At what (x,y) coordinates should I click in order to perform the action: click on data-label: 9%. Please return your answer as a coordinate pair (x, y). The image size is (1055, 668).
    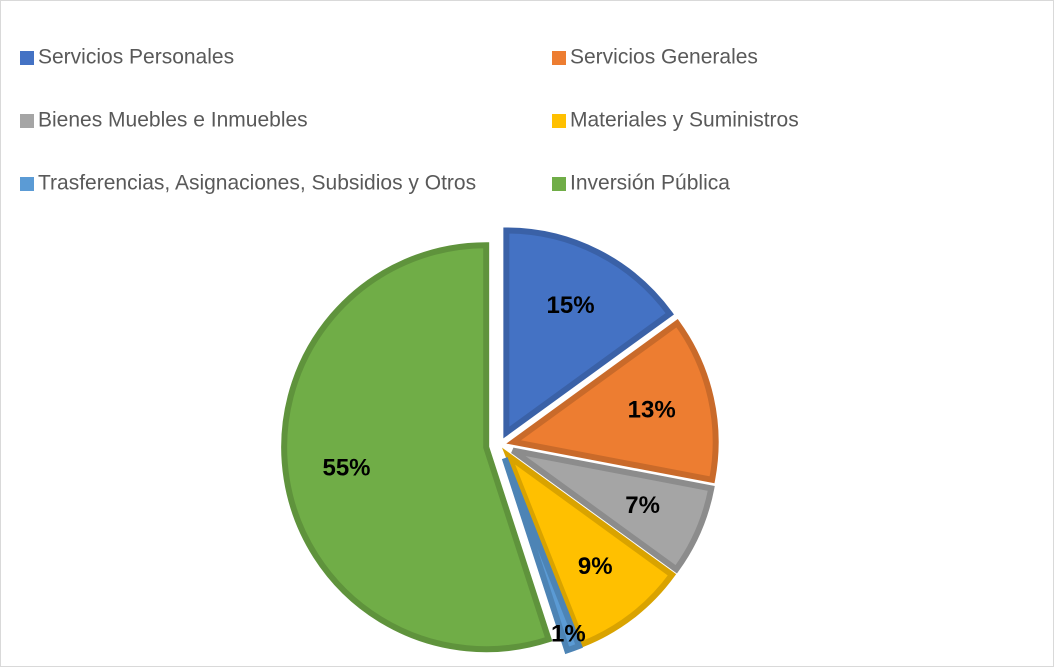
    Looking at the image, I should click on (595, 566).